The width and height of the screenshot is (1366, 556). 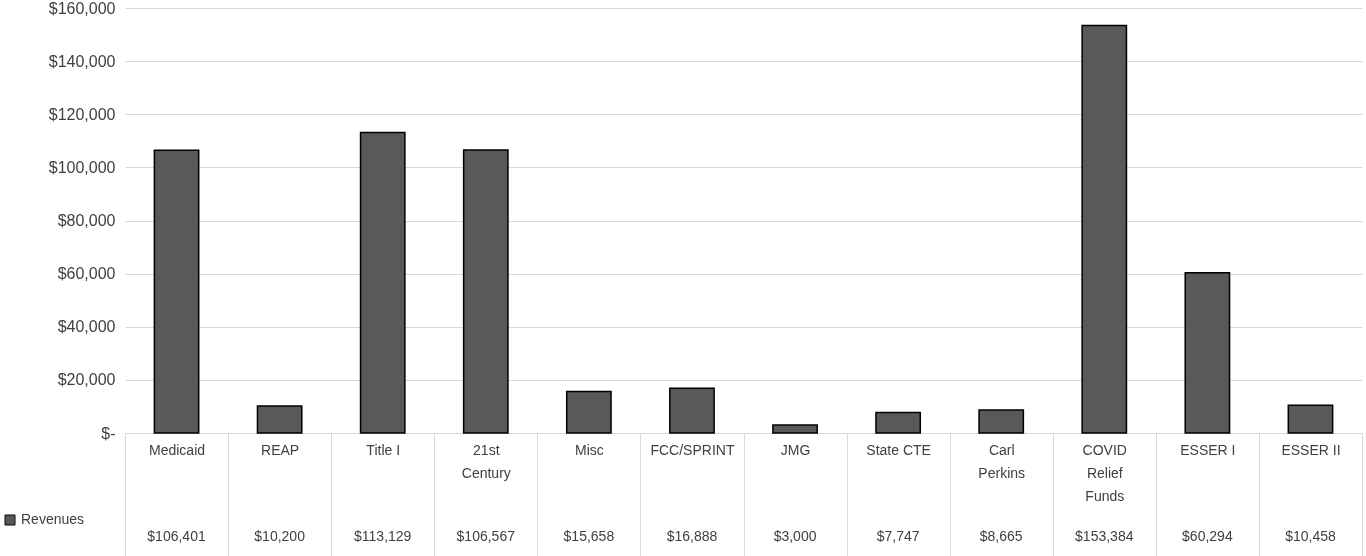 I want to click on x-tick-label: JMG, so click(x=795, y=449).